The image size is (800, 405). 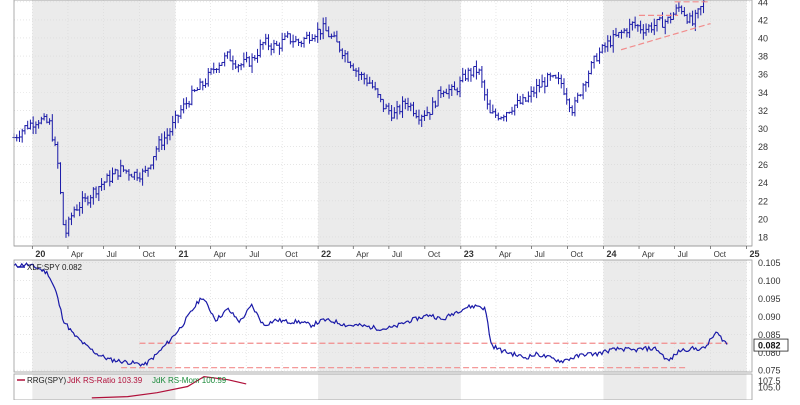 I want to click on ratio-y-tick-label: 0.090, so click(x=769, y=317).